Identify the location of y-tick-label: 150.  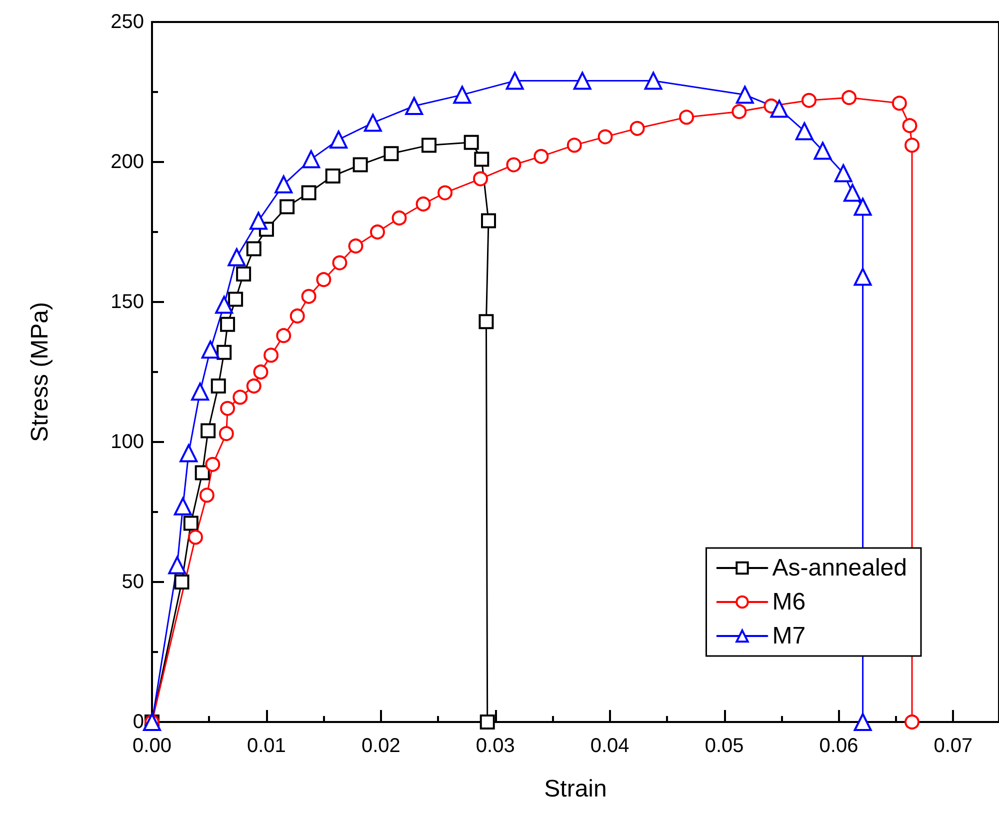
(127, 302).